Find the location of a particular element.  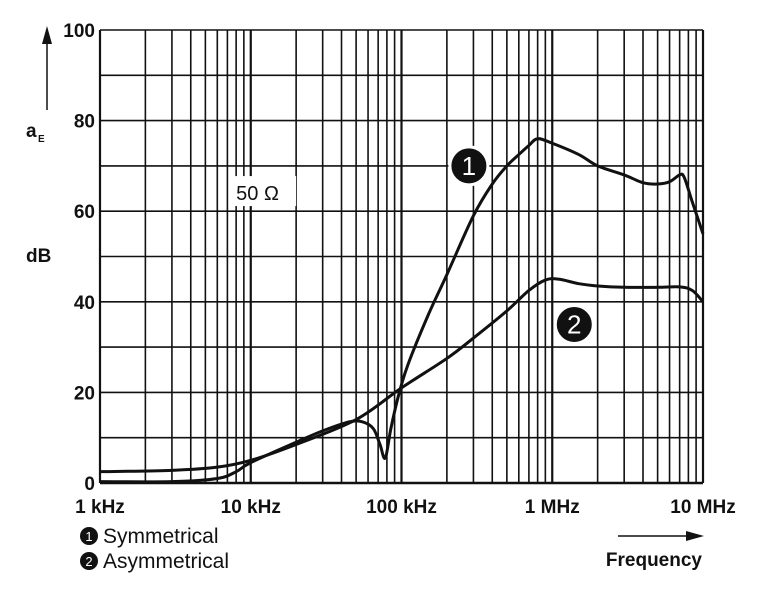

x-tick-label: 1 kHz is located at coordinates (100, 507).